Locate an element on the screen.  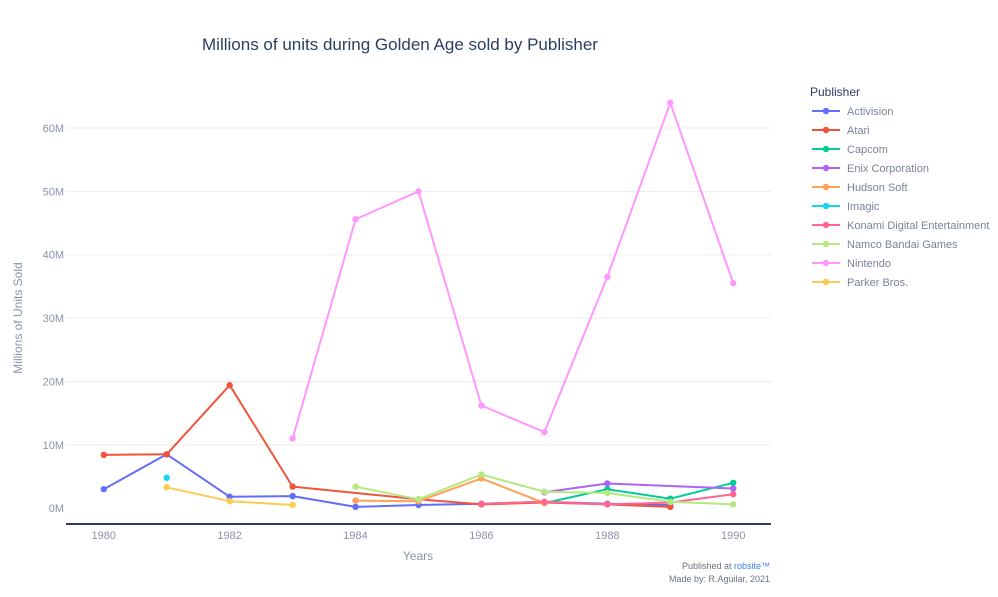
x-tick-label: 1980 is located at coordinates (104, 536).